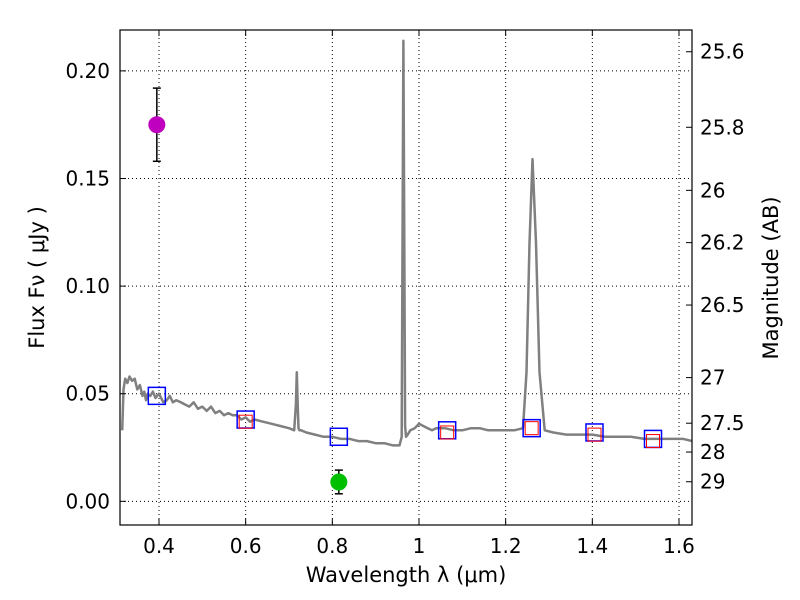 This screenshot has width=800, height=600. Describe the element at coordinates (712, 482) in the screenshot. I see `right-tick-label: 29` at that location.